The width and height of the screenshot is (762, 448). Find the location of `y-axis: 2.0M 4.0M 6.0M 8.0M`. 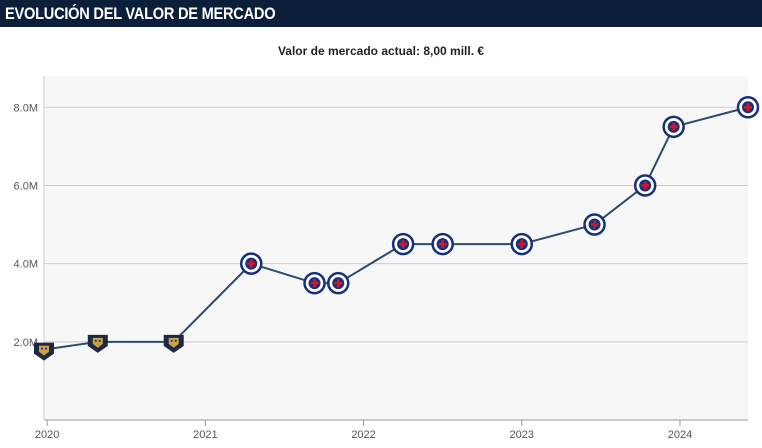

y-axis: 2.0M 4.0M 6.0M 8.0M is located at coordinates (26, 225).